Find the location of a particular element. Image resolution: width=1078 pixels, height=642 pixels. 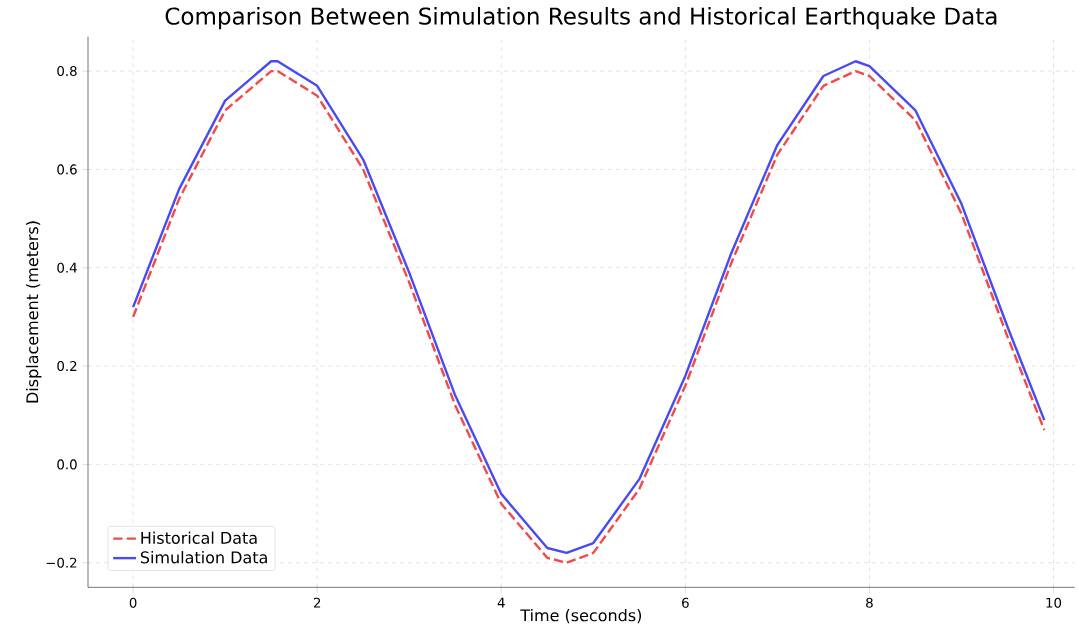

x-tick-label: 8 is located at coordinates (869, 602).